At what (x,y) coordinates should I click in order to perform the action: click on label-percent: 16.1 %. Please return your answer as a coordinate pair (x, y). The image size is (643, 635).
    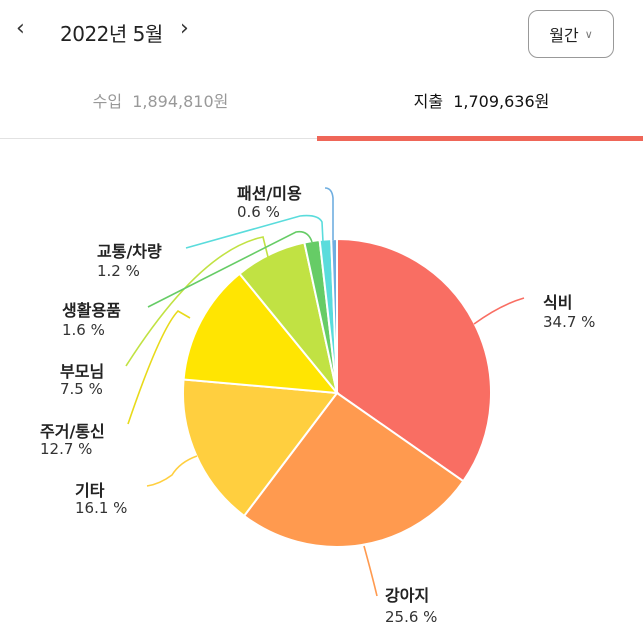
    Looking at the image, I should click on (101, 508).